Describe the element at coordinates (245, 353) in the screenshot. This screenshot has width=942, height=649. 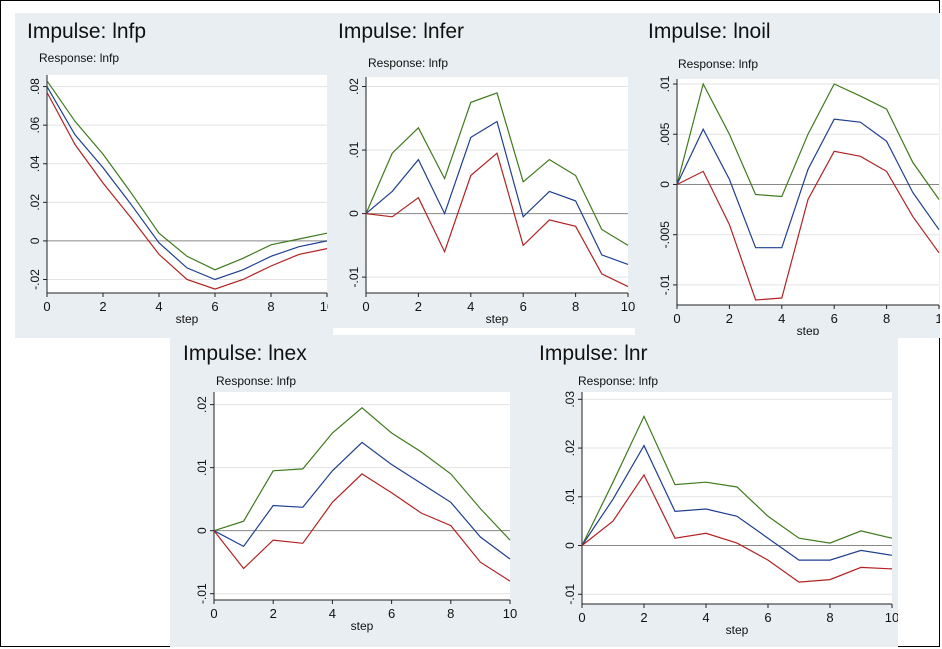
I see `panel-title: Impulse: lnex` at that location.